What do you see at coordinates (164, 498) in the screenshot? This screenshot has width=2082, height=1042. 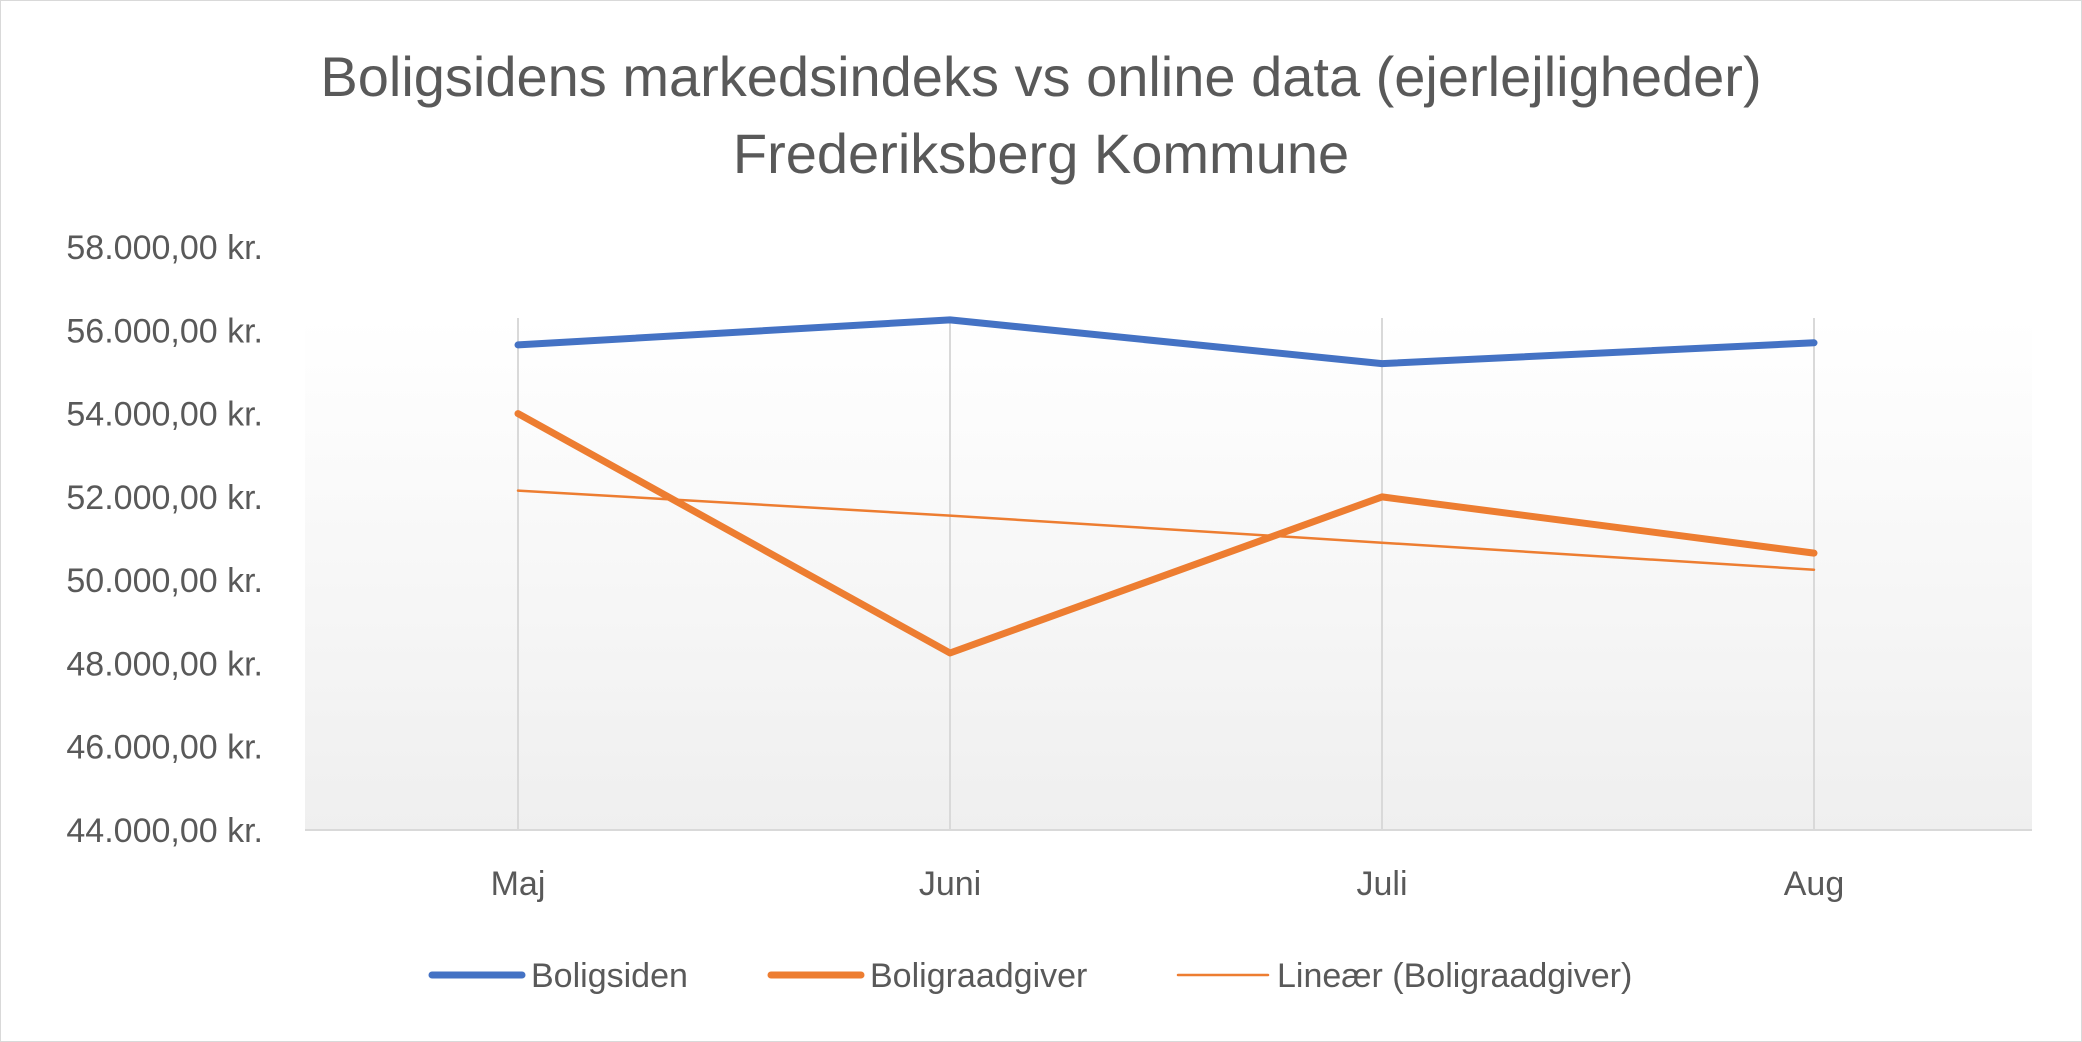 I see `y-tick-label: 52.000,00 kr.` at bounding box center [164, 498].